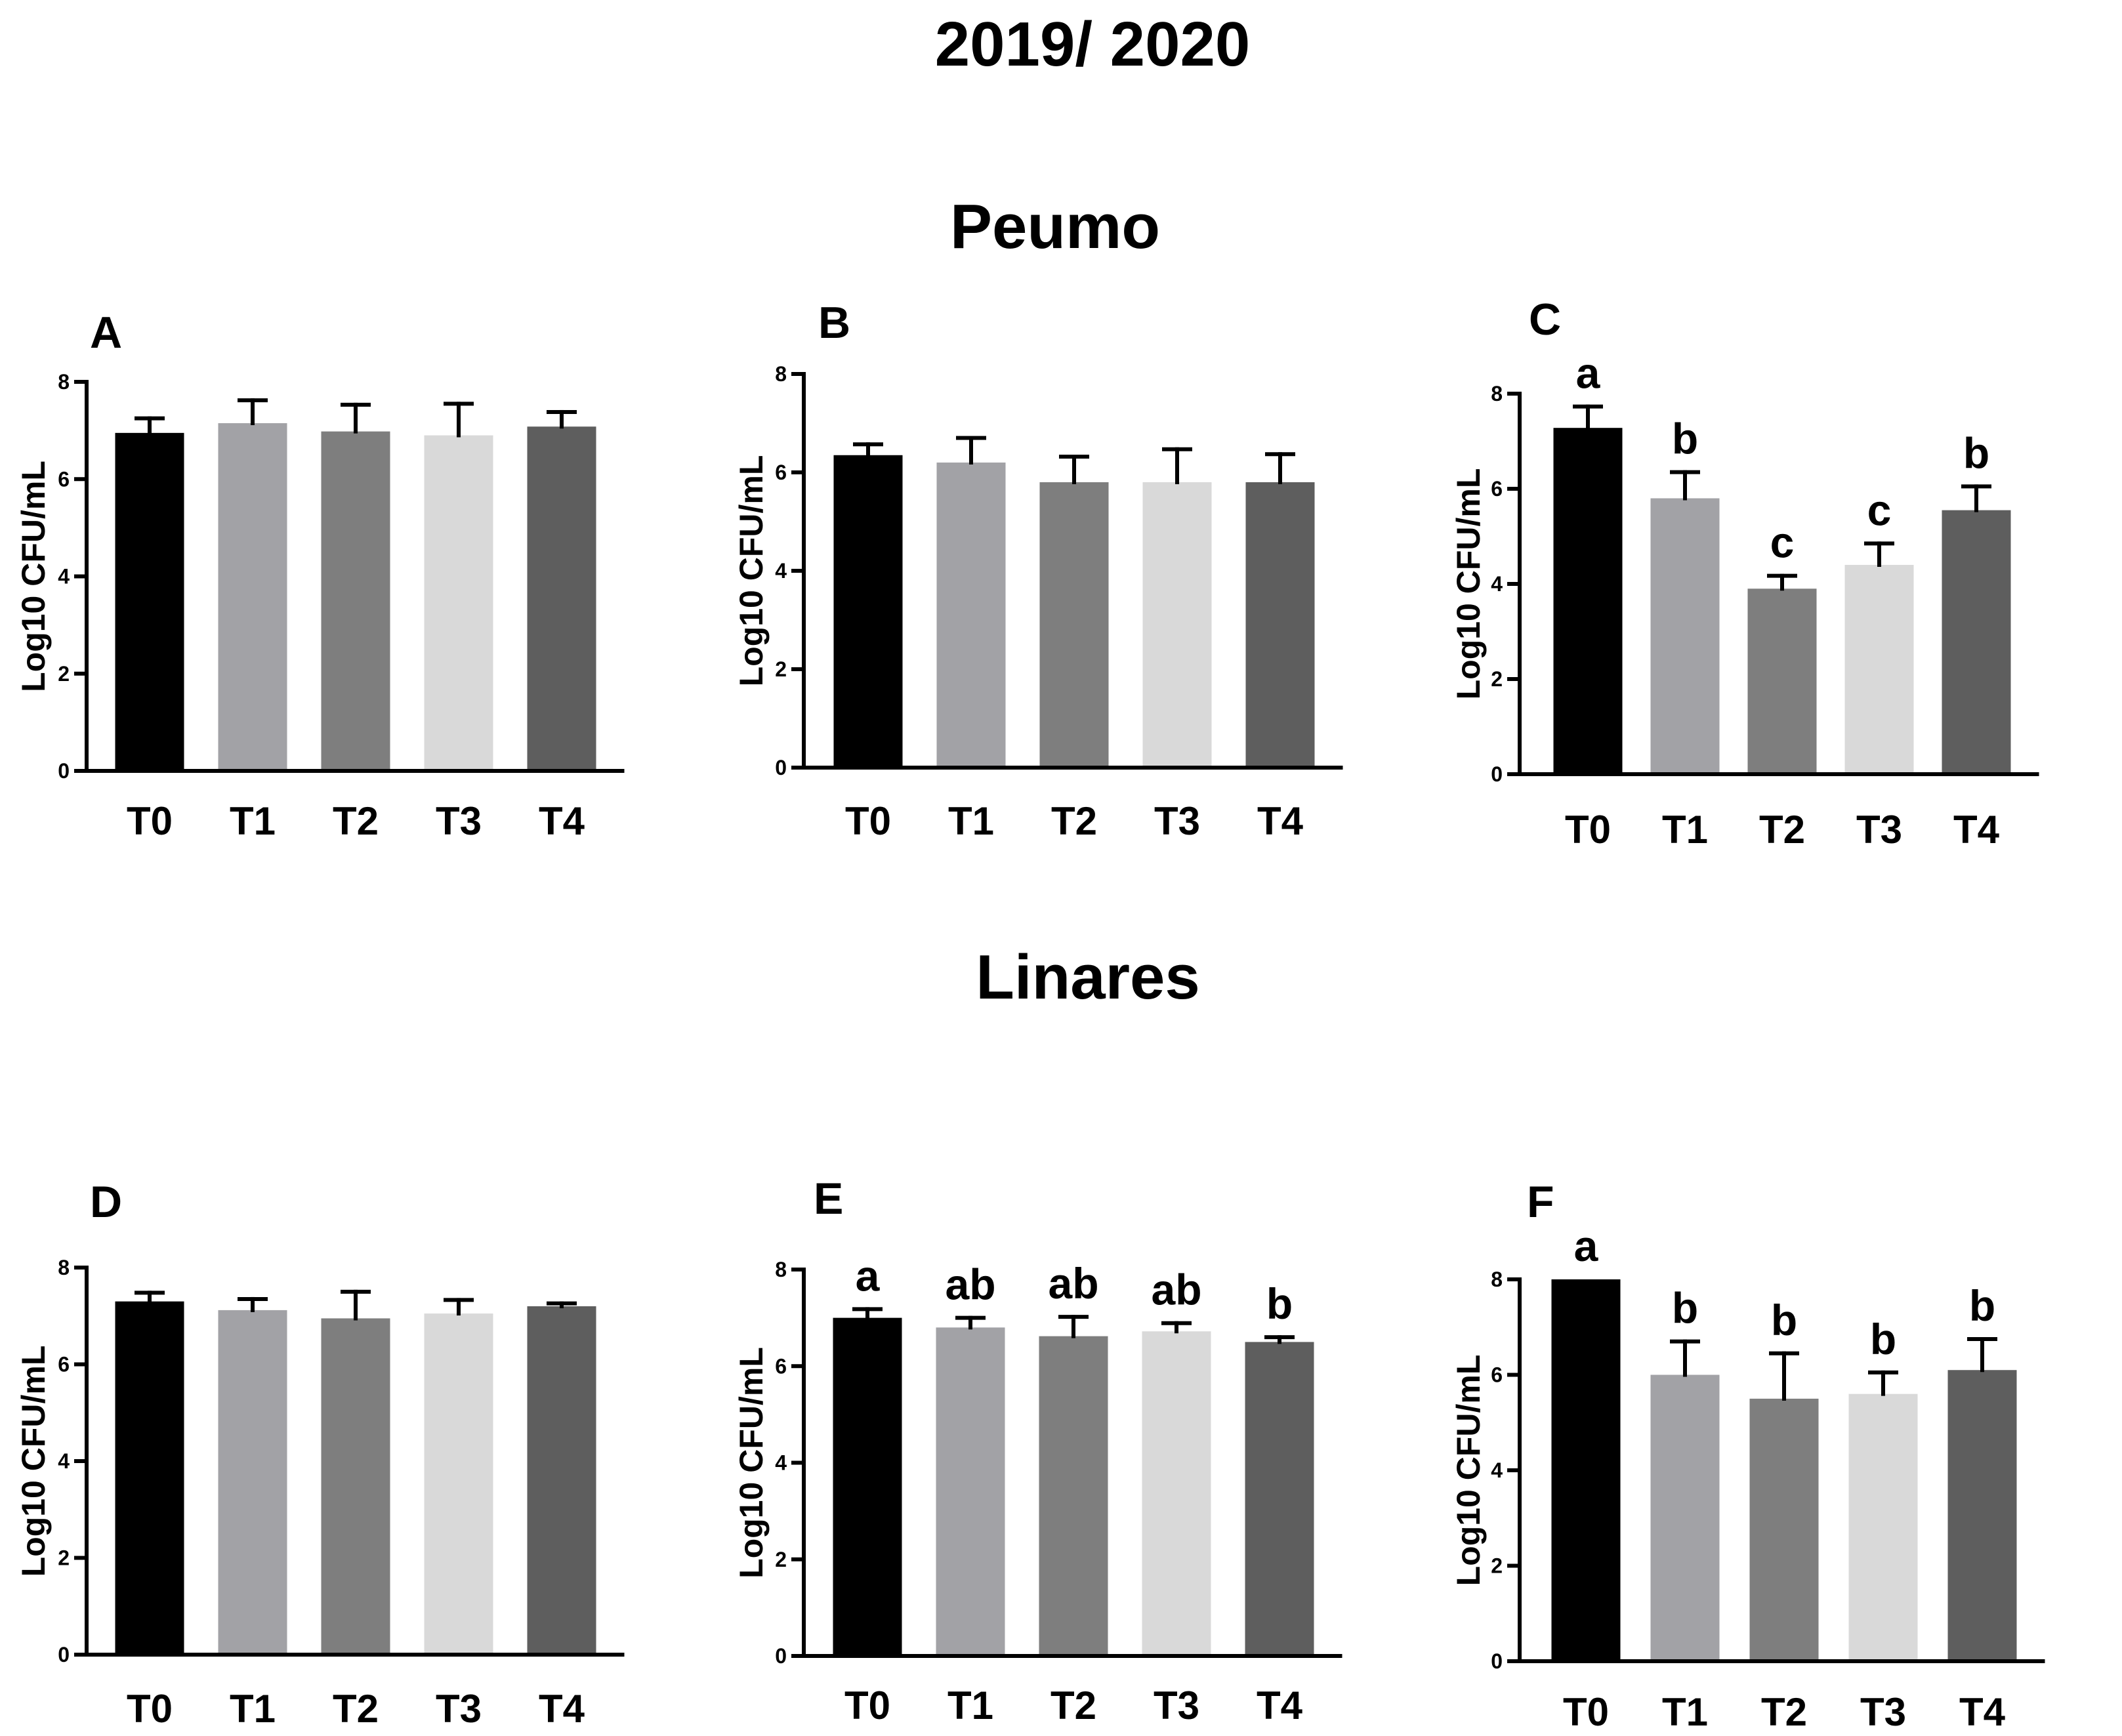  Describe the element at coordinates (561, 1480) in the screenshot. I see `bar-d-t4` at that location.